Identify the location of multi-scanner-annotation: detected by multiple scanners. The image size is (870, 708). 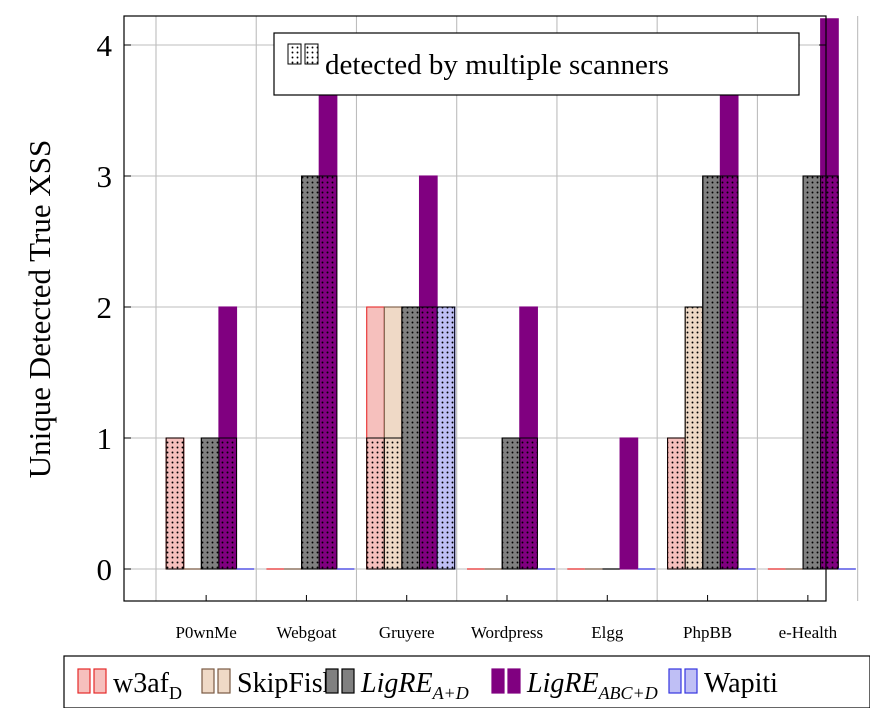
(536, 64).